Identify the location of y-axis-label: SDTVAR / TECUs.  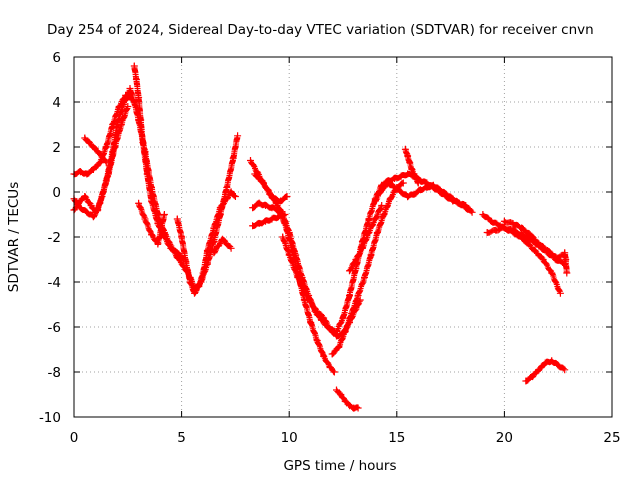
(14, 237).